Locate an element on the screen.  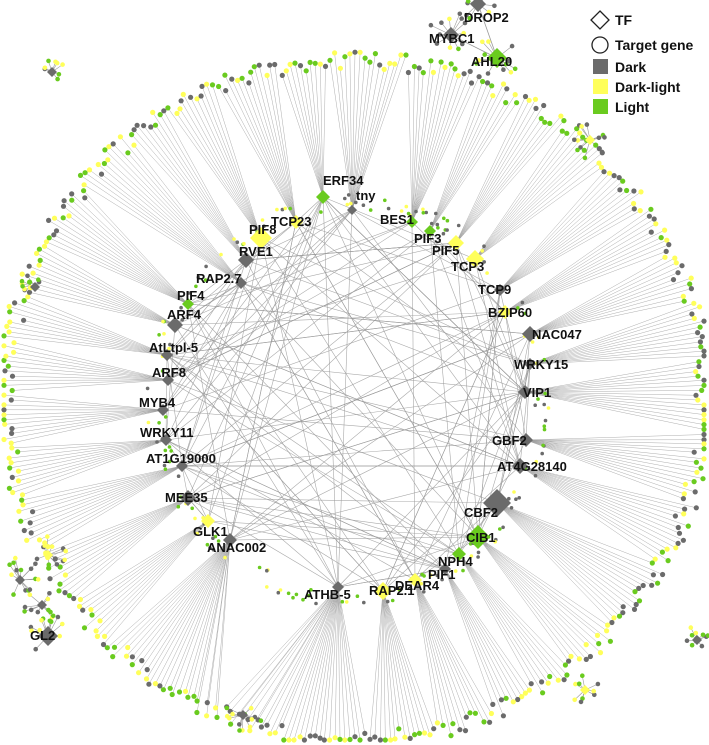
tf-label: PIF4 is located at coordinates (191, 295).